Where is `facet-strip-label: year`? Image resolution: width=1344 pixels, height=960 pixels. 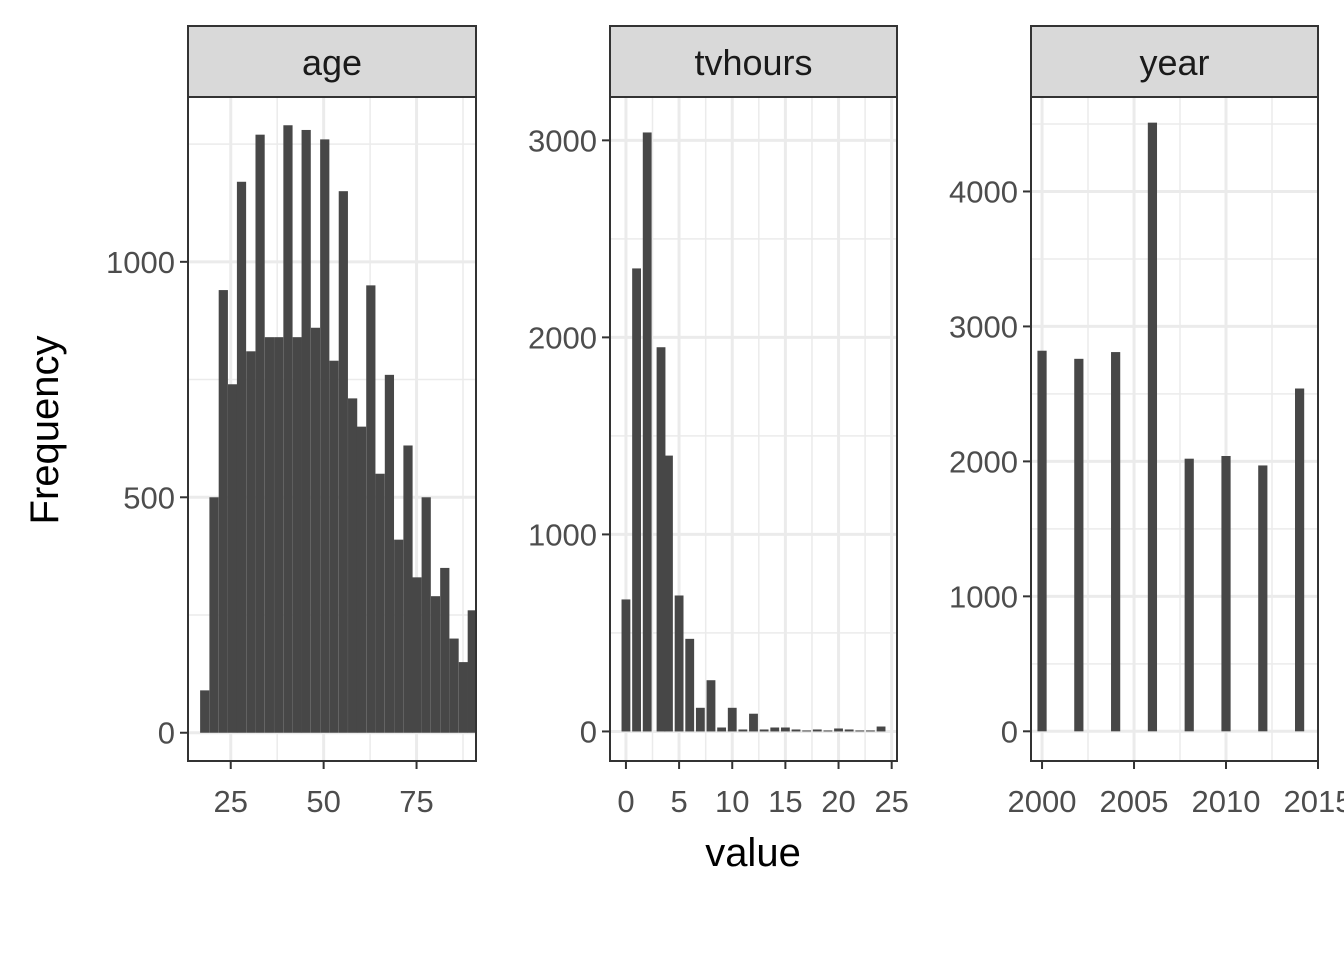
facet-strip-label: year is located at coordinates (1174, 62).